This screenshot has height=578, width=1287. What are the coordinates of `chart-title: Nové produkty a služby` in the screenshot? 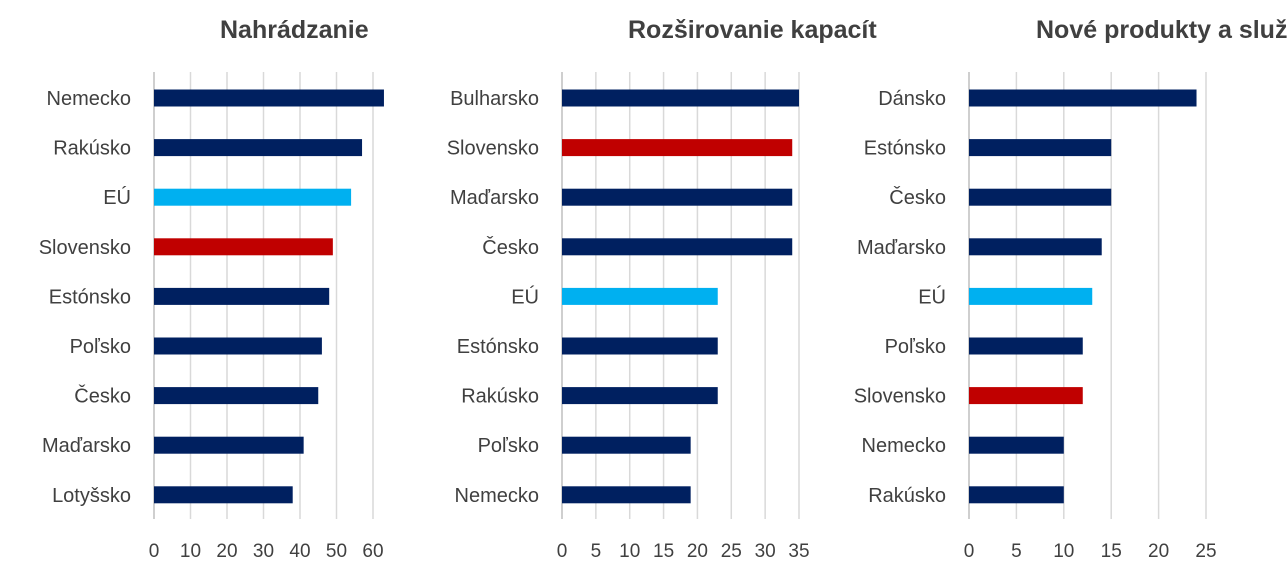 It's located at (1161, 30).